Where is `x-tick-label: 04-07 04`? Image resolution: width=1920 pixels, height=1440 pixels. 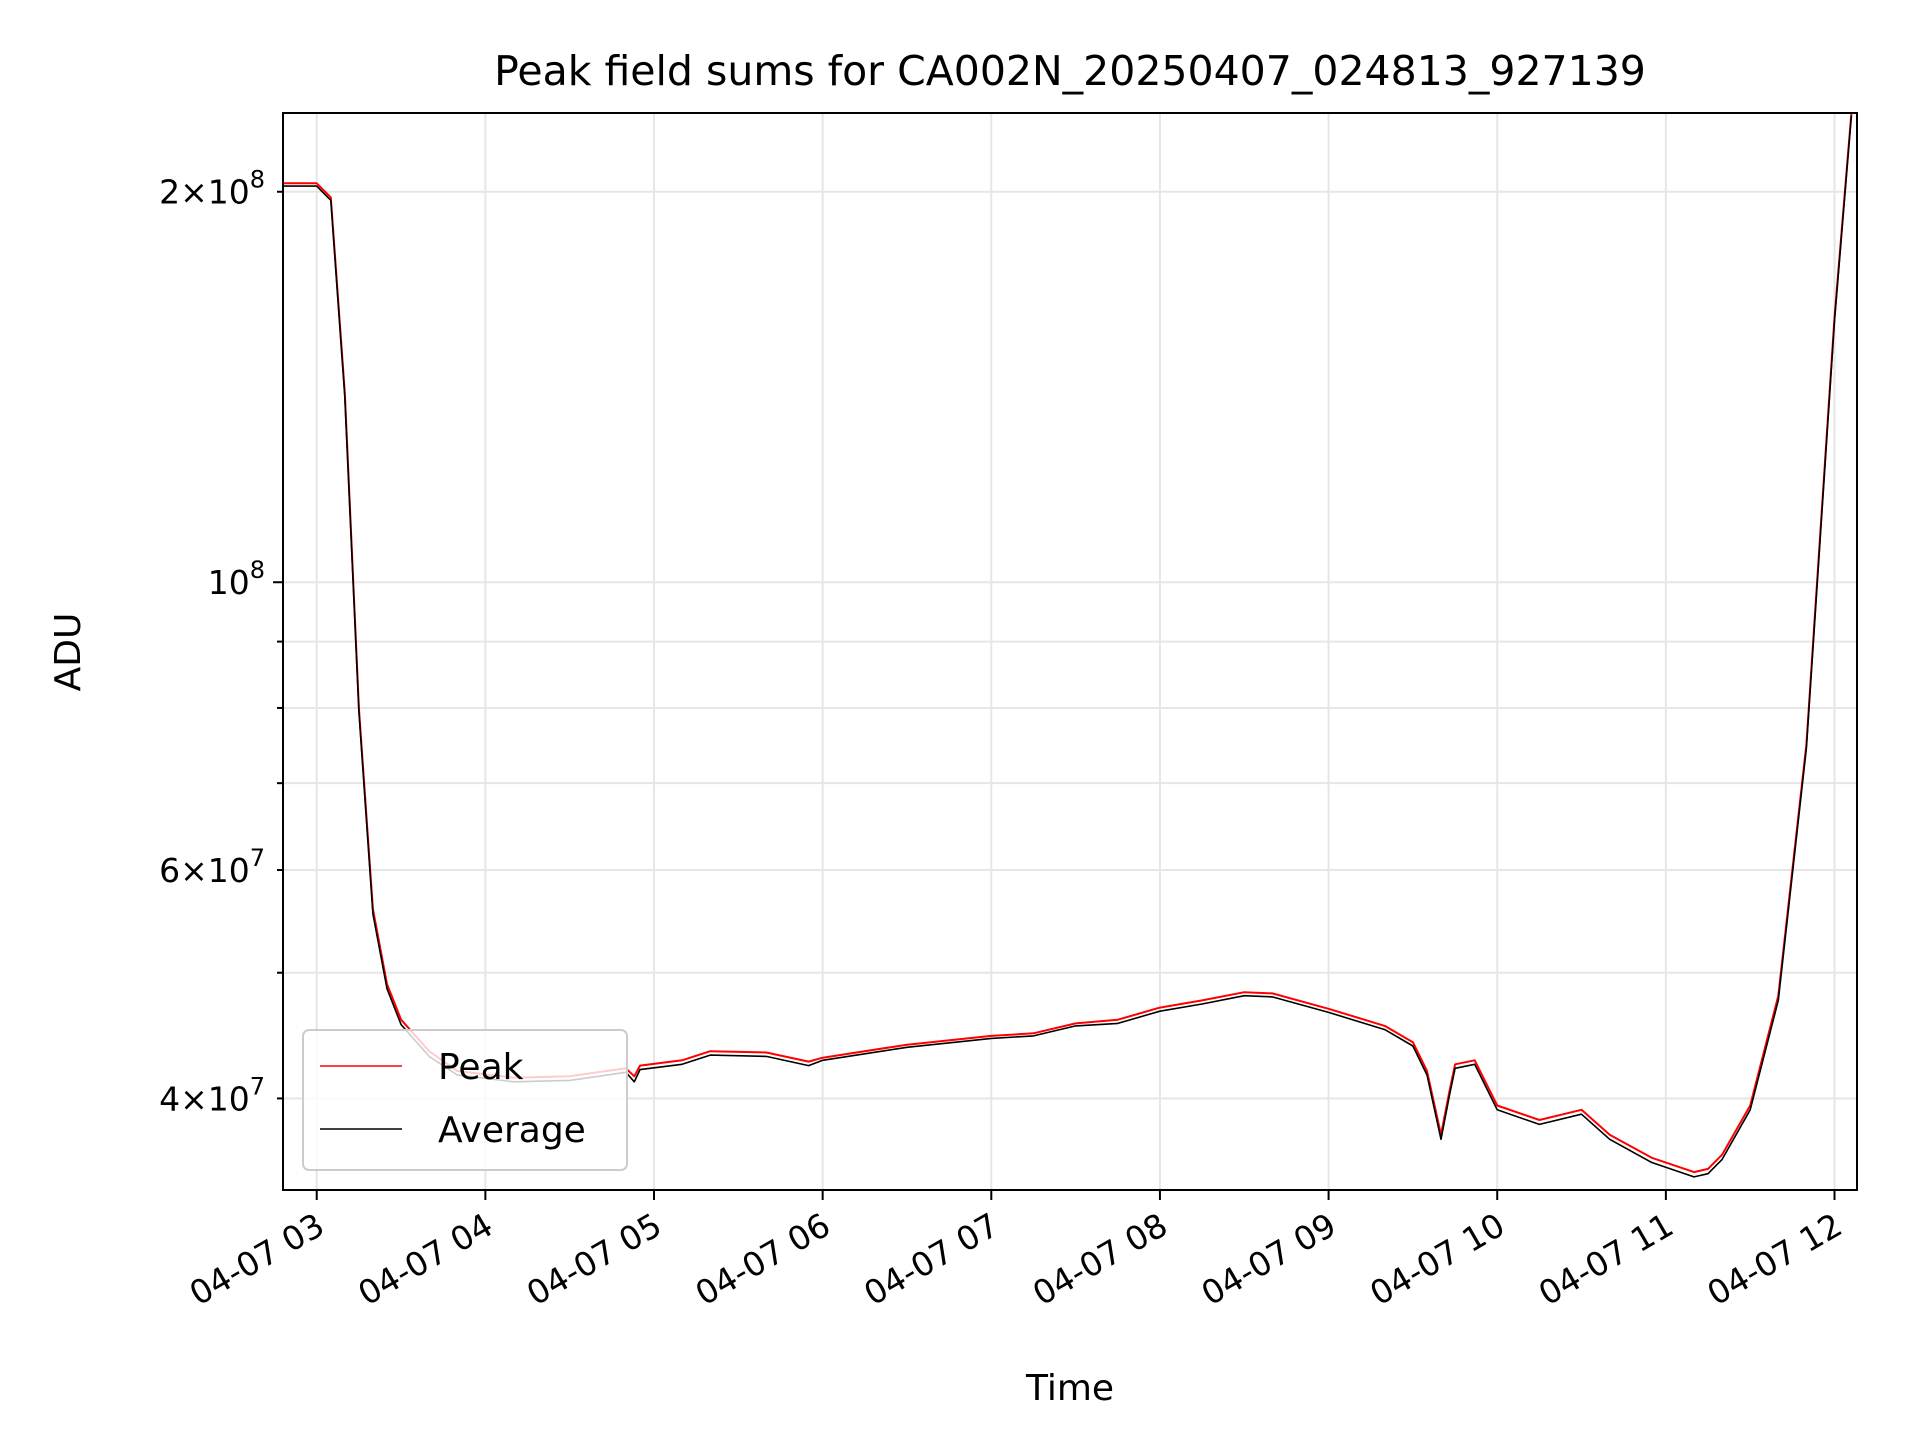 x-tick-label: 04-07 04 is located at coordinates (425, 1259).